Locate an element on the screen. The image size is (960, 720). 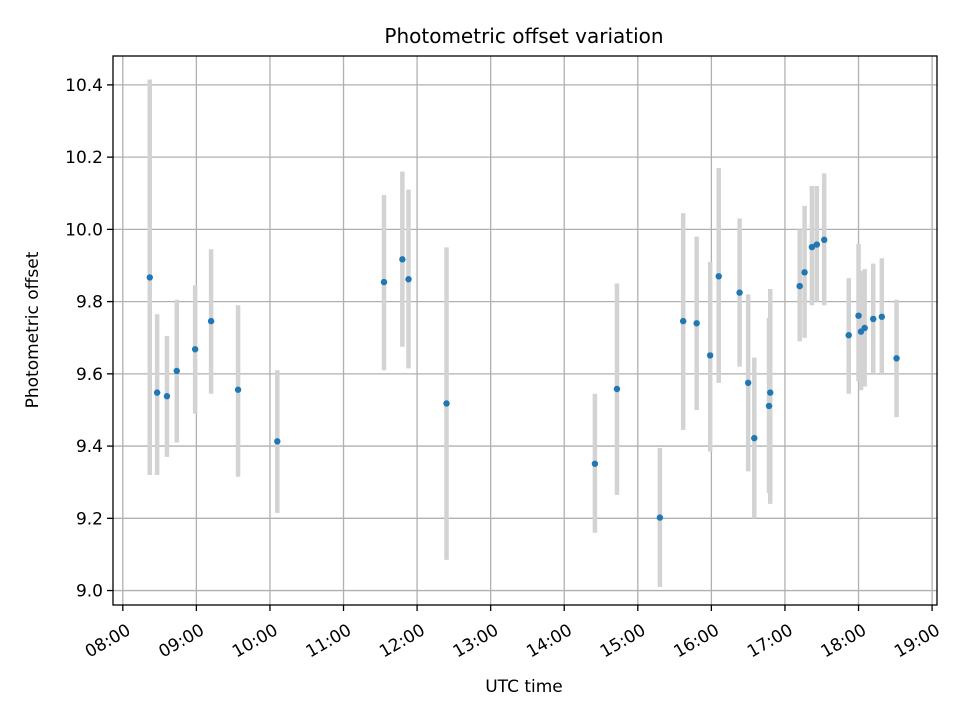
y-tick-label: 9.4 is located at coordinates (89, 447).